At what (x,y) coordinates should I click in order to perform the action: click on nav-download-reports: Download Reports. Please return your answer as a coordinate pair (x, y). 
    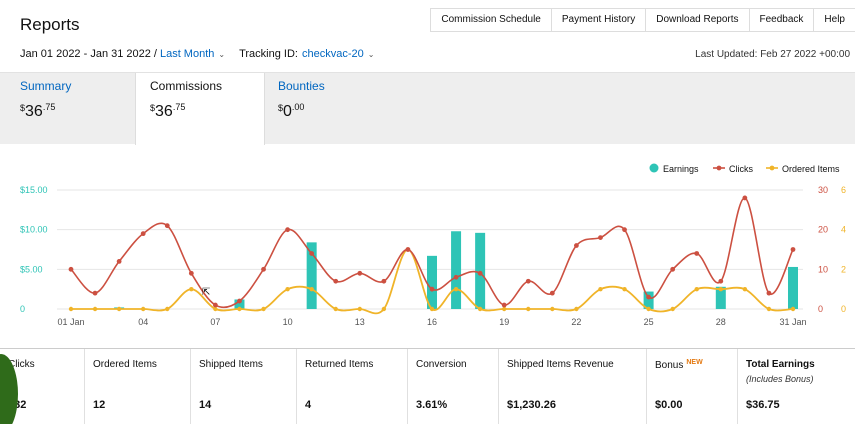
    Looking at the image, I should click on (696, 20).